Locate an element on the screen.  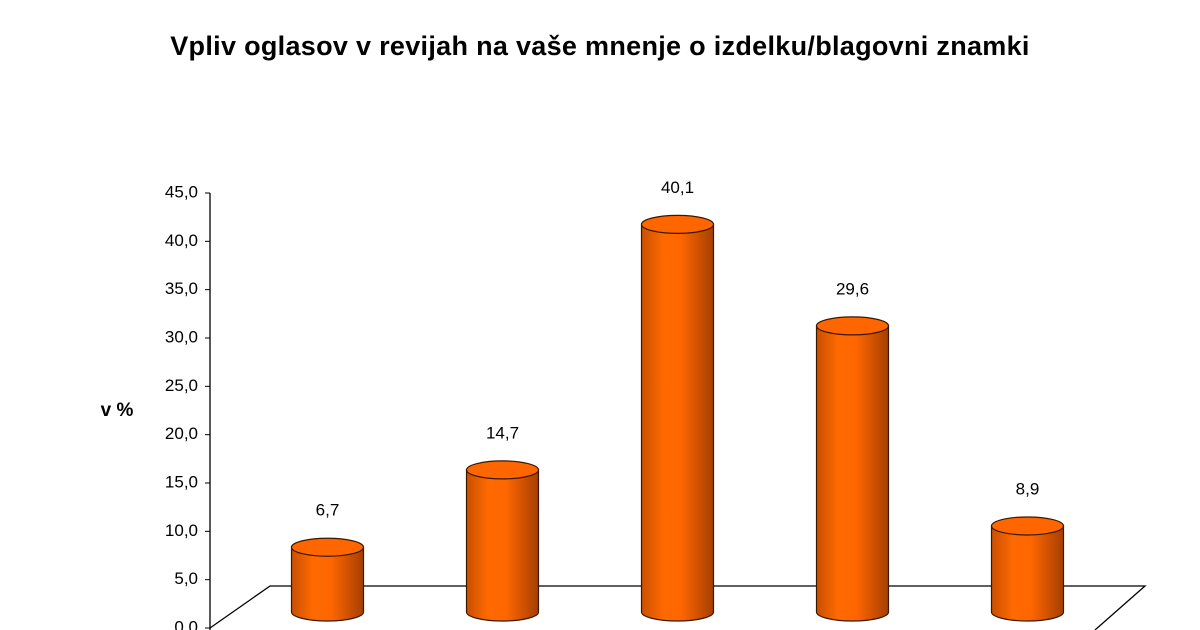
y-axis-title: v % is located at coordinates (117, 410).